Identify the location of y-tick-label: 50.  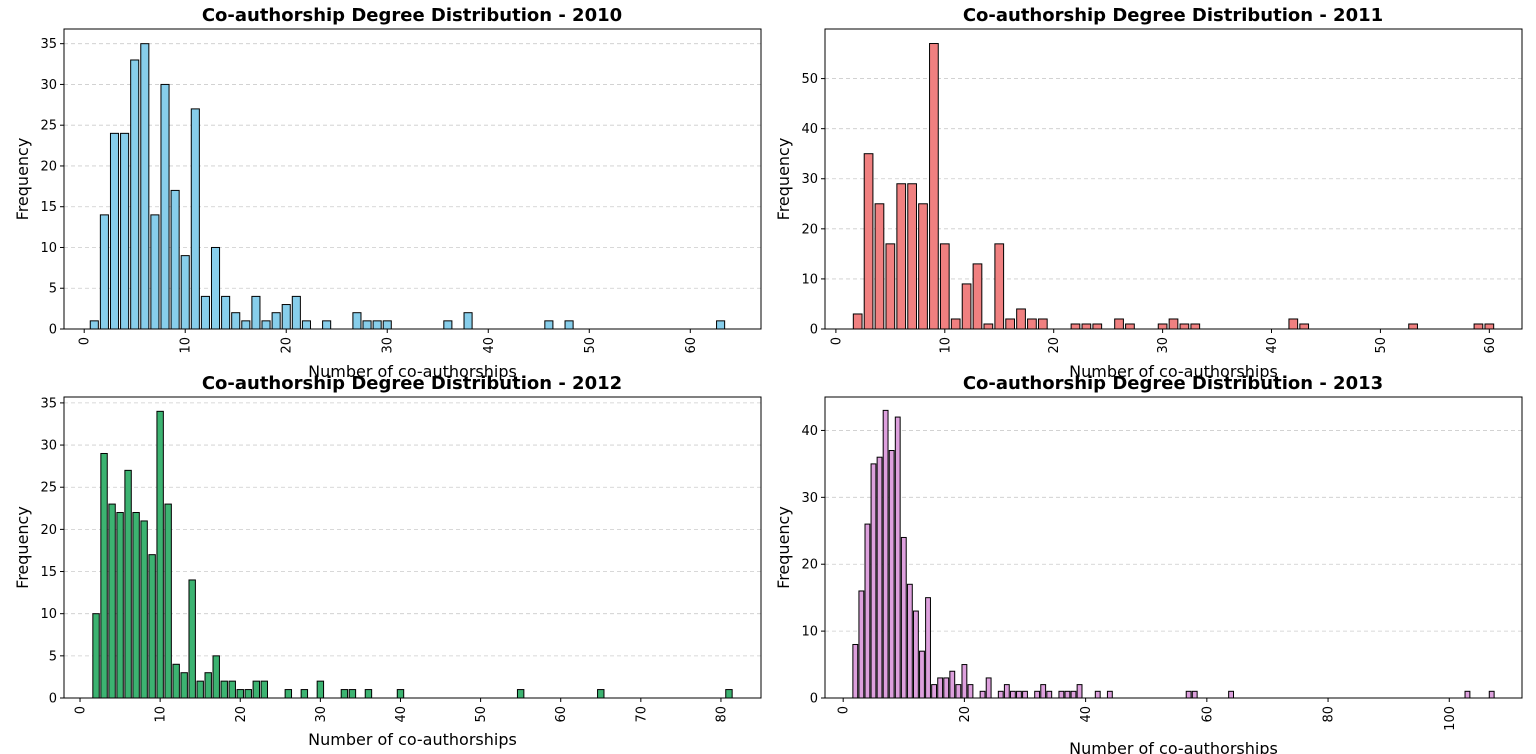
(809, 79).